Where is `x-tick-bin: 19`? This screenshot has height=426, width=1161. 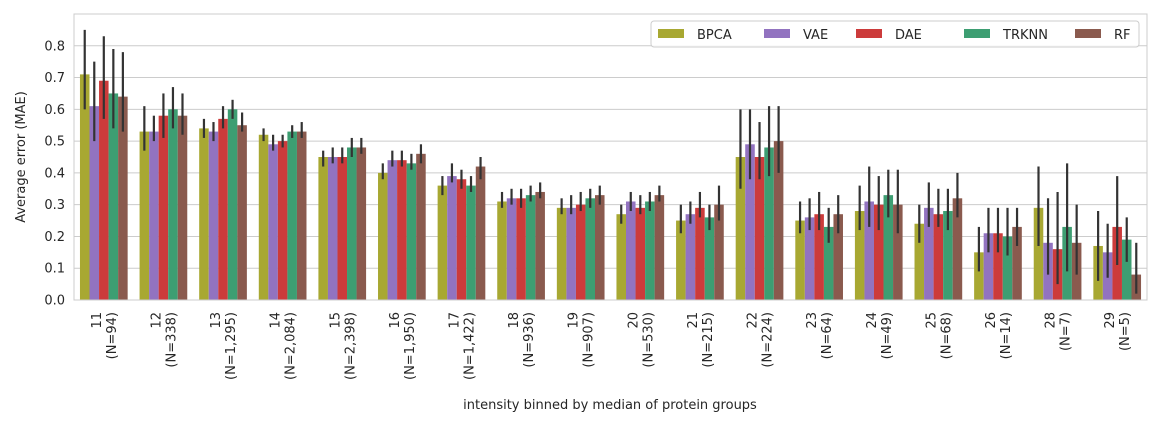
x-tick-bin: 19 is located at coordinates (574, 320).